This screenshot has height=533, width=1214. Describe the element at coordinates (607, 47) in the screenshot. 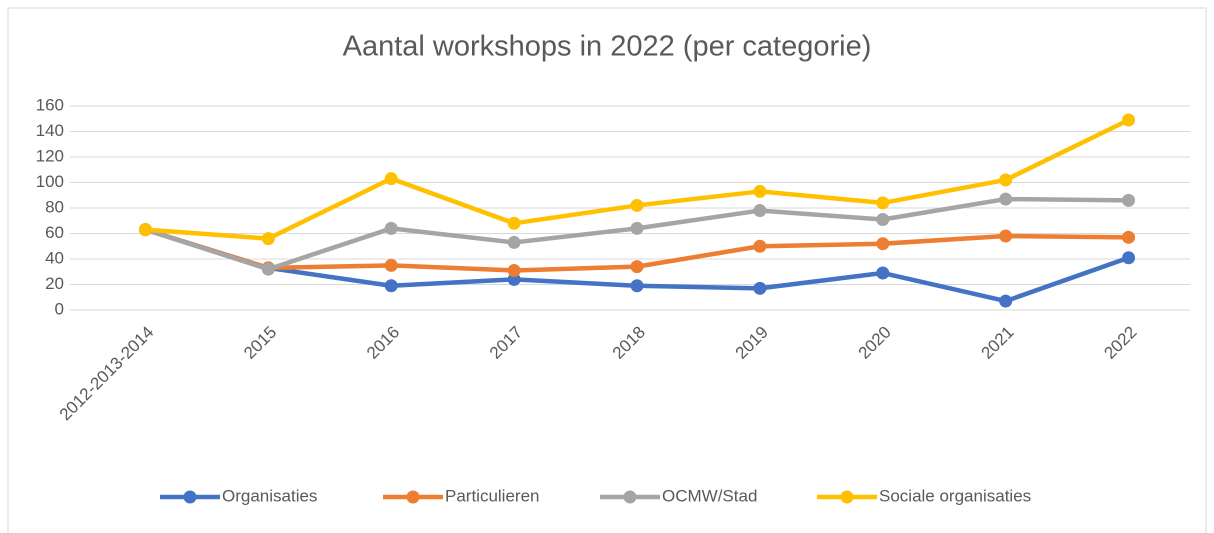

I see `chart-title: Aantal workshops in 2022 (per categorie)` at that location.